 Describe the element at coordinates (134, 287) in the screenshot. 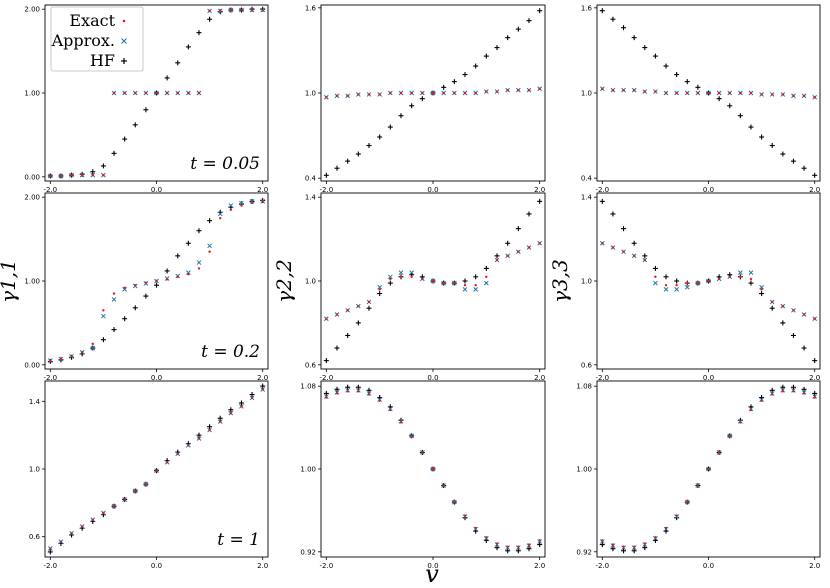

I see `subplot-r1c0: -2.0 0.0 2.0 0.00 1.00 2.00 γ1,1 t = 0.2` at that location.